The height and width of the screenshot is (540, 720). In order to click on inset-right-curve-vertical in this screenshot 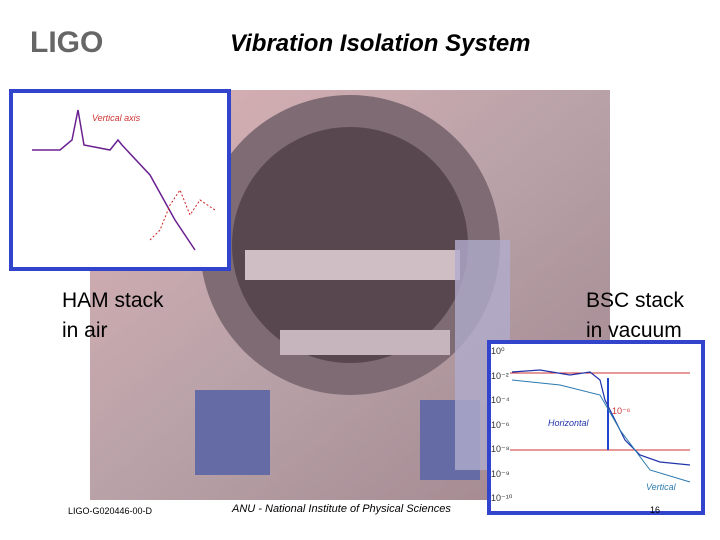, I will do `click(601, 431)`.